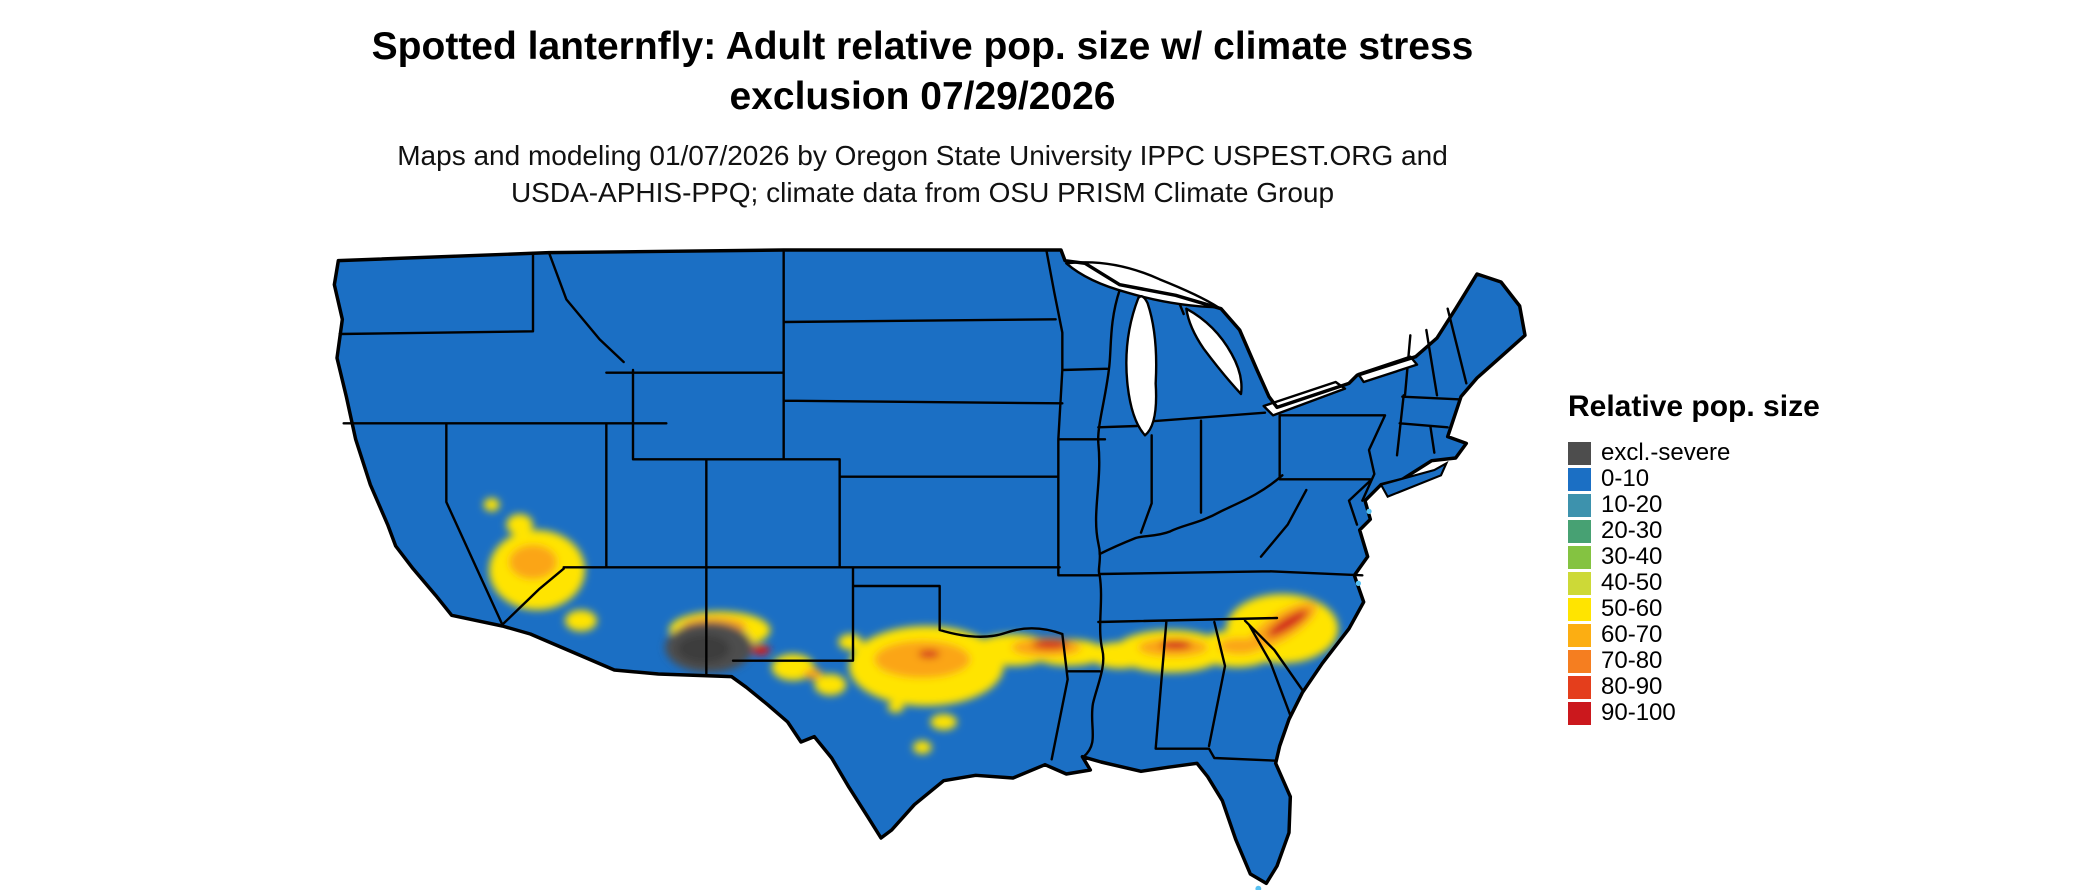 This screenshot has height=892, width=2100. I want to click on legend-item: 10-20, so click(1694, 504).